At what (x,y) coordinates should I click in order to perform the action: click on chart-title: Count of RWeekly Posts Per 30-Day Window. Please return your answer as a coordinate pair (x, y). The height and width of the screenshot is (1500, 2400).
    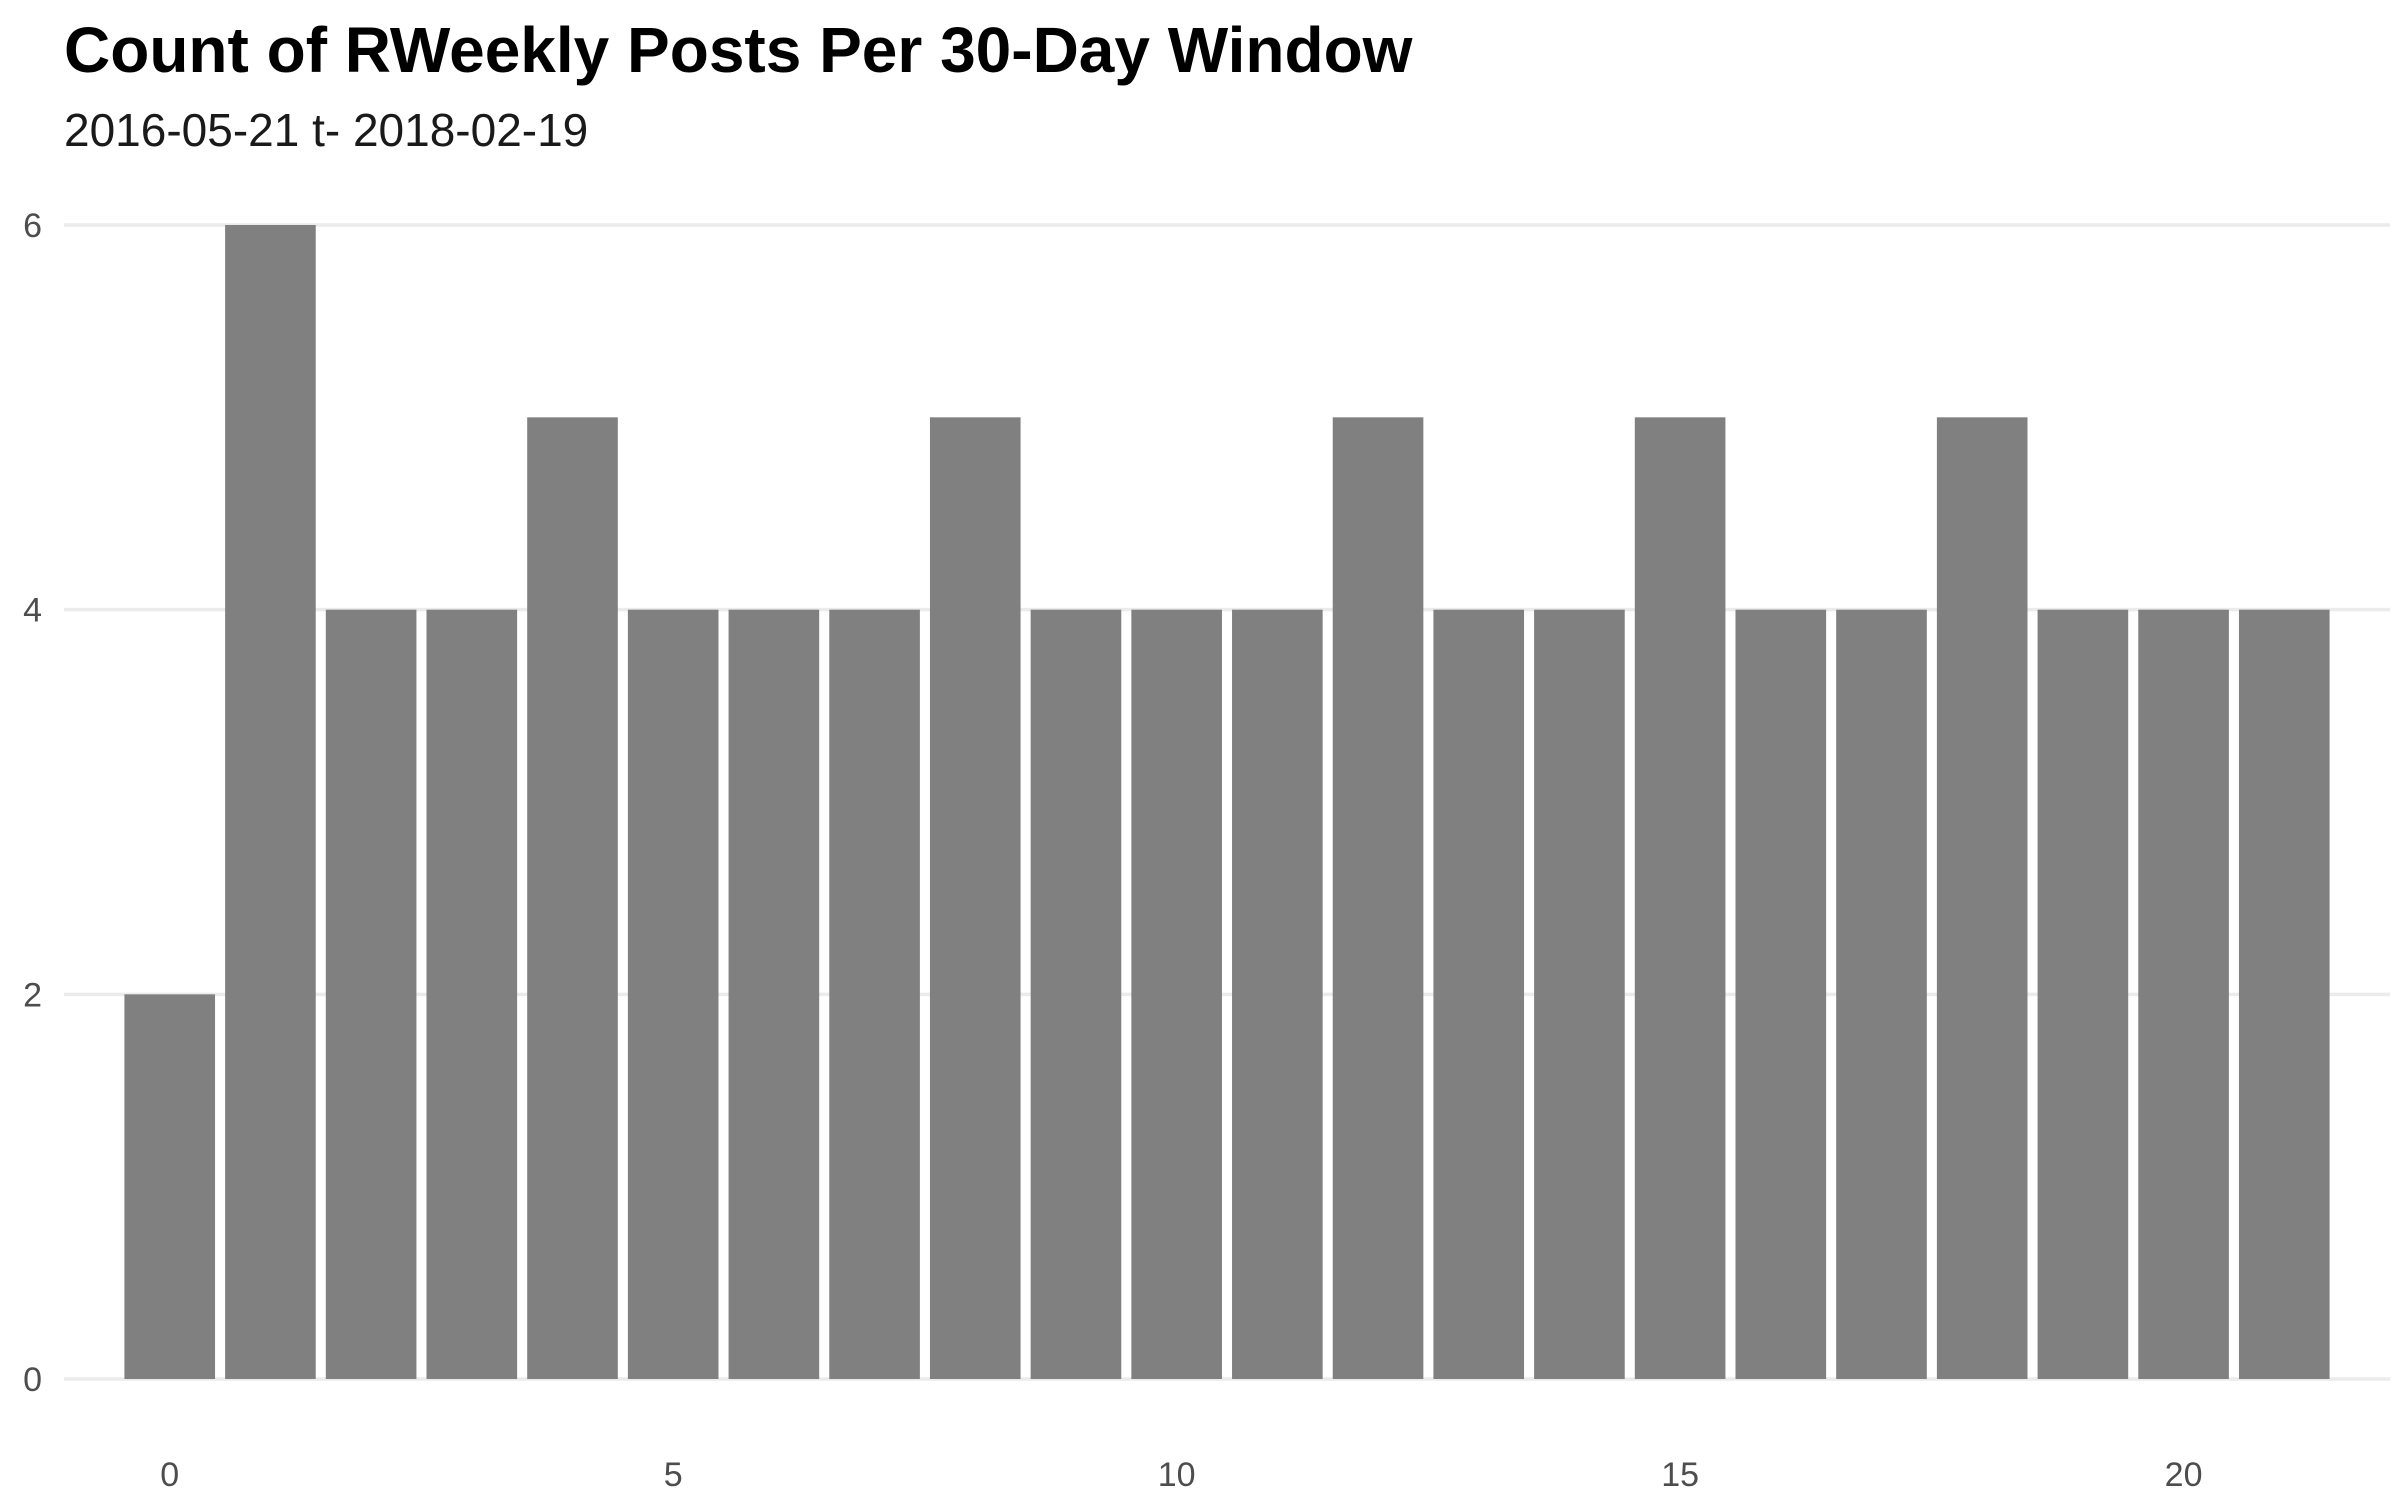
    Looking at the image, I should click on (738, 50).